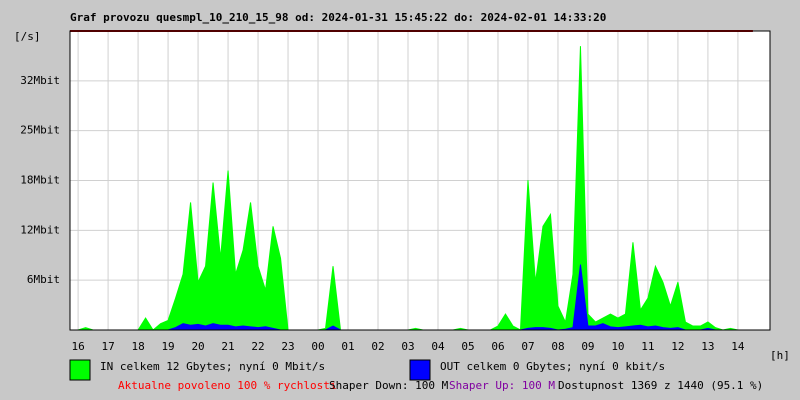 The width and height of the screenshot is (800, 400). Describe the element at coordinates (780, 355) in the screenshot. I see `x-axis-label: [h]` at that location.